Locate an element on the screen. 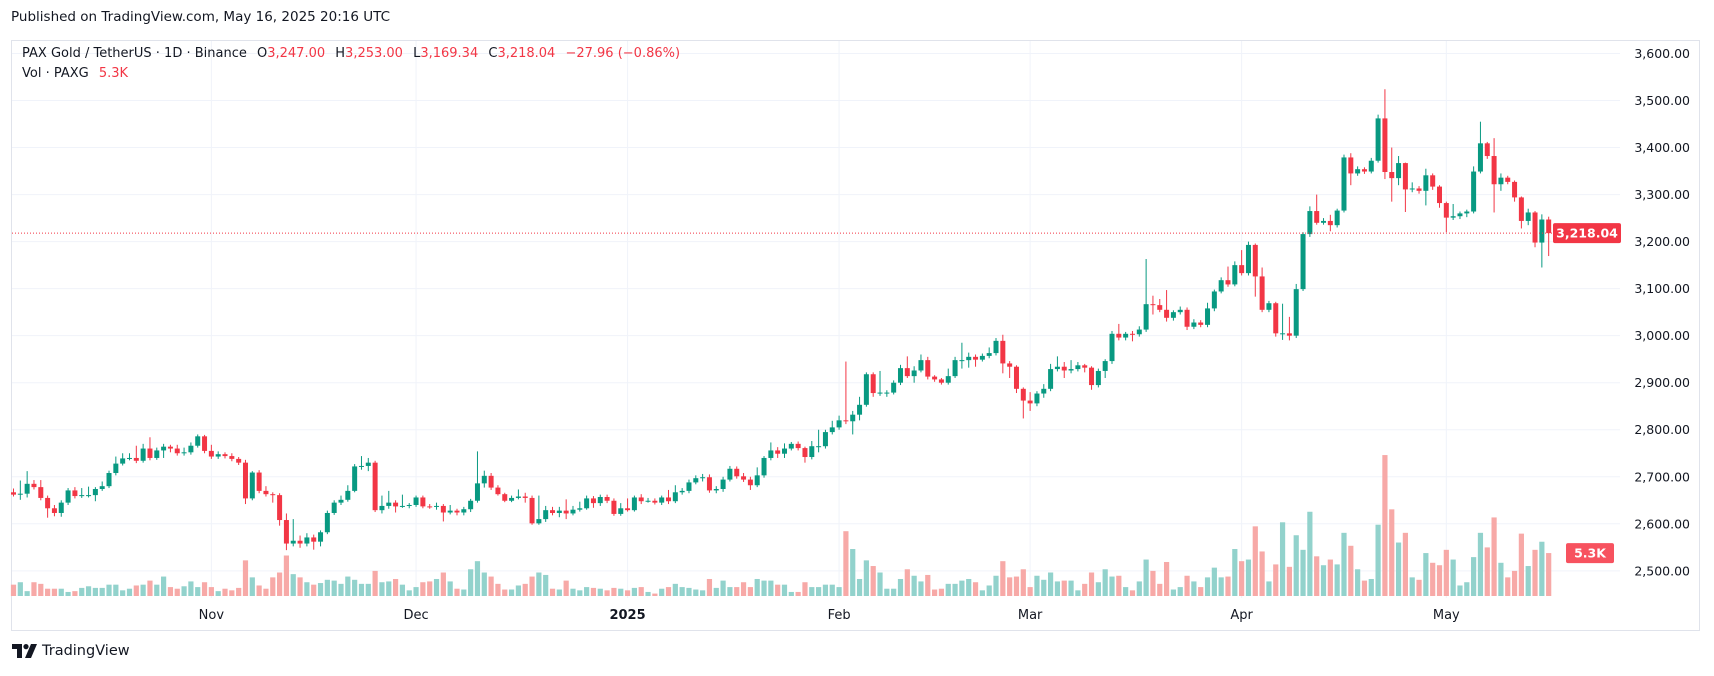  close-value: 3,218.04 is located at coordinates (526, 53).